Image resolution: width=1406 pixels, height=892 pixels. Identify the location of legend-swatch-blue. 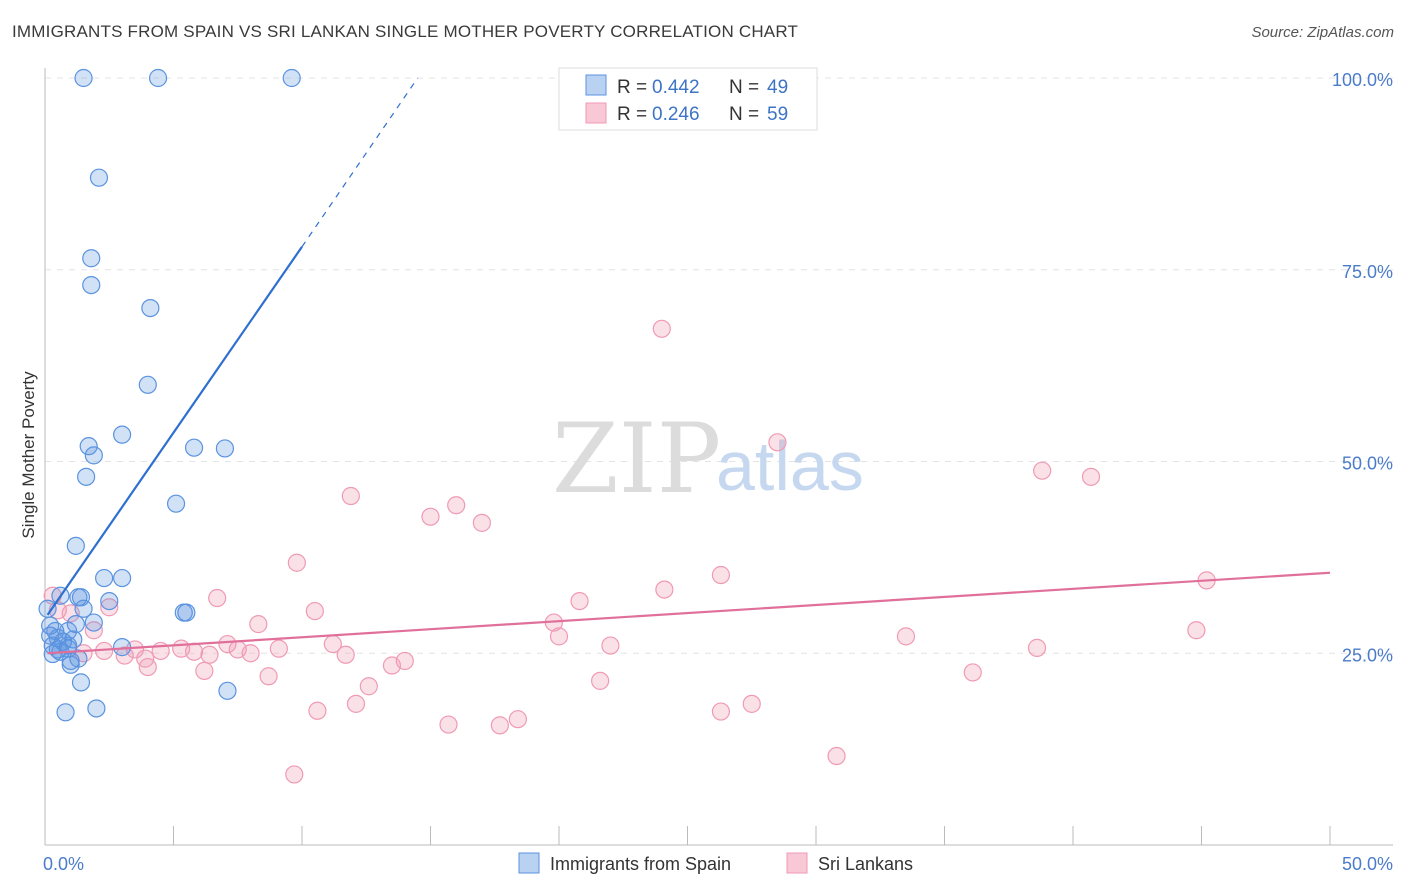
(596, 85).